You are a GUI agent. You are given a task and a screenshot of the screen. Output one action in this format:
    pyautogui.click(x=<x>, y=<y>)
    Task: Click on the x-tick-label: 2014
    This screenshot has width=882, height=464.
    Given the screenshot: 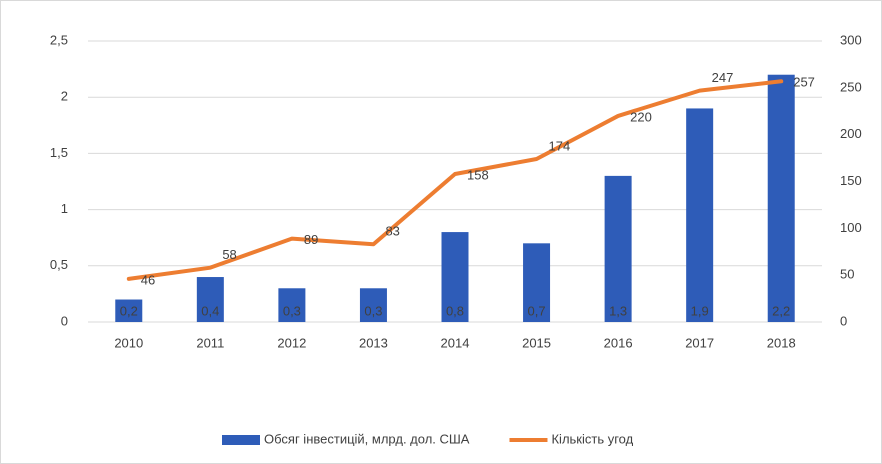 What is the action you would take?
    pyautogui.click(x=455, y=342)
    